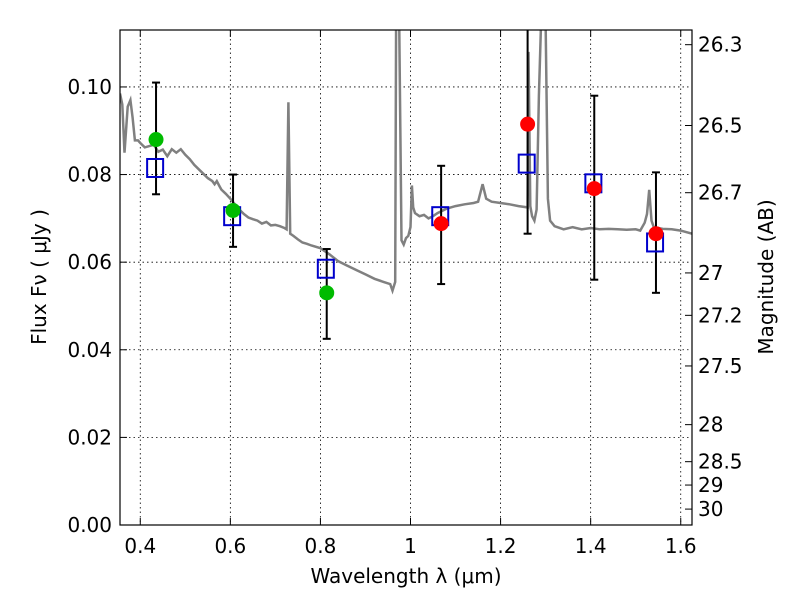 This screenshot has width=800, height=600. I want to click on right-tick-label: 26.5, so click(720, 125).